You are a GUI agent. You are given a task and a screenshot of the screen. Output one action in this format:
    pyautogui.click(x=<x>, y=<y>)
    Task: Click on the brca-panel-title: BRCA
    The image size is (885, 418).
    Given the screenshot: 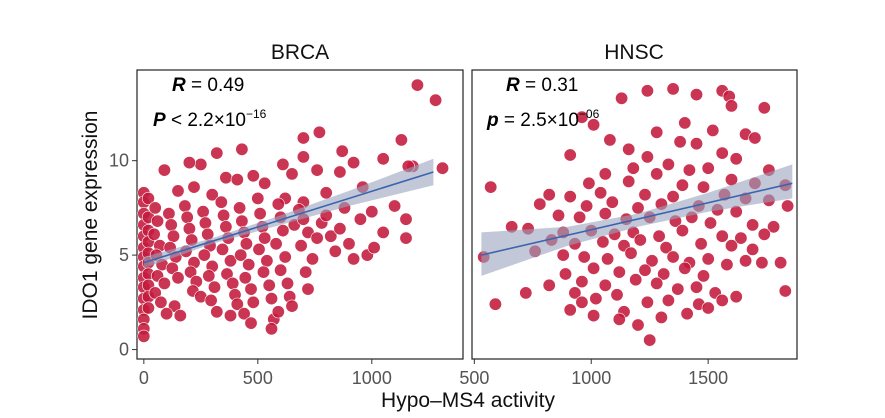 What is the action you would take?
    pyautogui.click(x=300, y=52)
    